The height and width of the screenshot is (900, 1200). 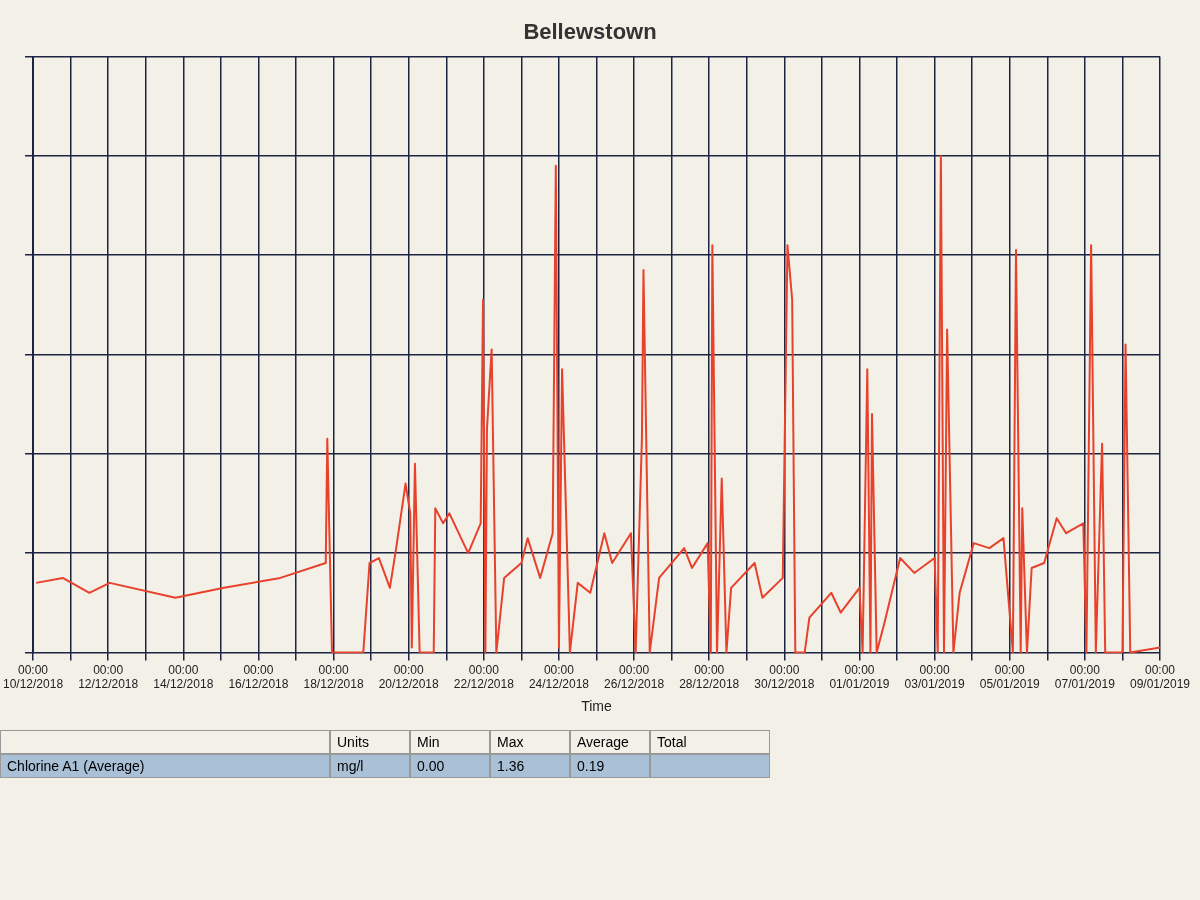 I want to click on text: Chlorine A1 (Average), so click(x=165, y=766).